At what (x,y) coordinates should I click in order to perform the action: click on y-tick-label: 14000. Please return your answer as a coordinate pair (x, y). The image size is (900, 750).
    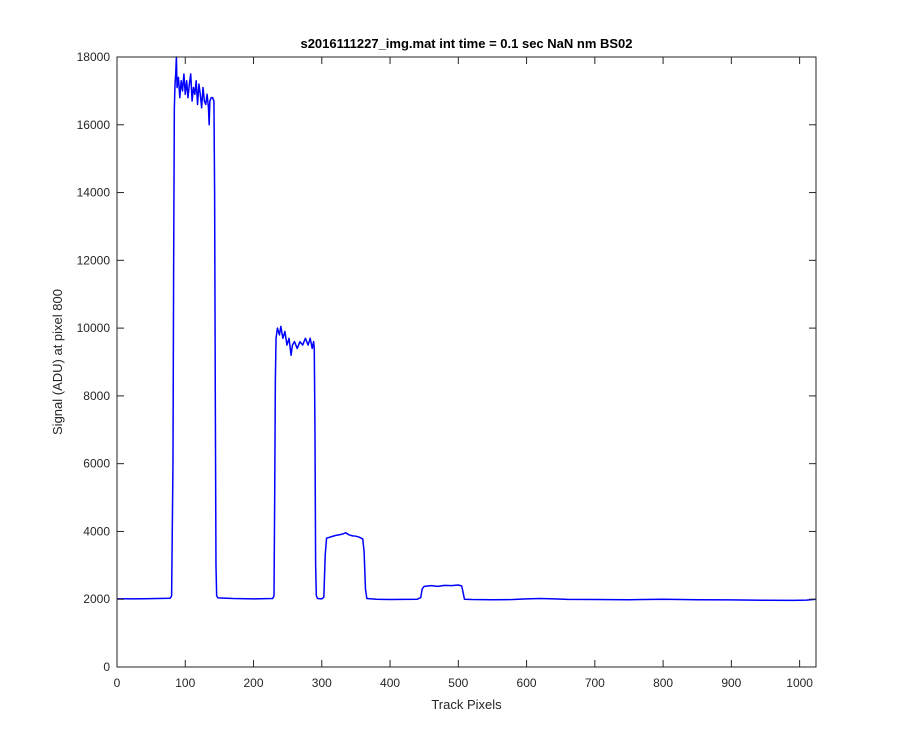
    Looking at the image, I should click on (94, 193).